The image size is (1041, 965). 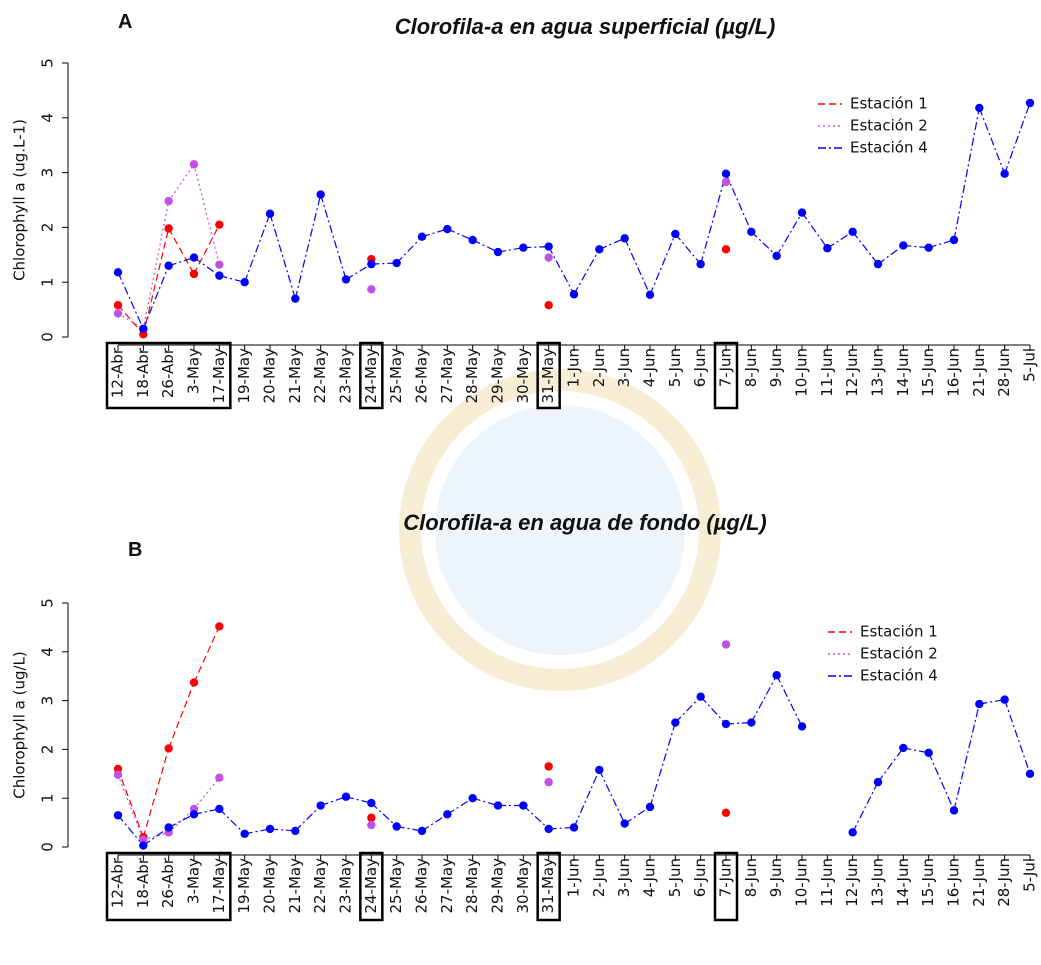 I want to click on x-tick-label: 10-Jun, so click(x=802, y=372).